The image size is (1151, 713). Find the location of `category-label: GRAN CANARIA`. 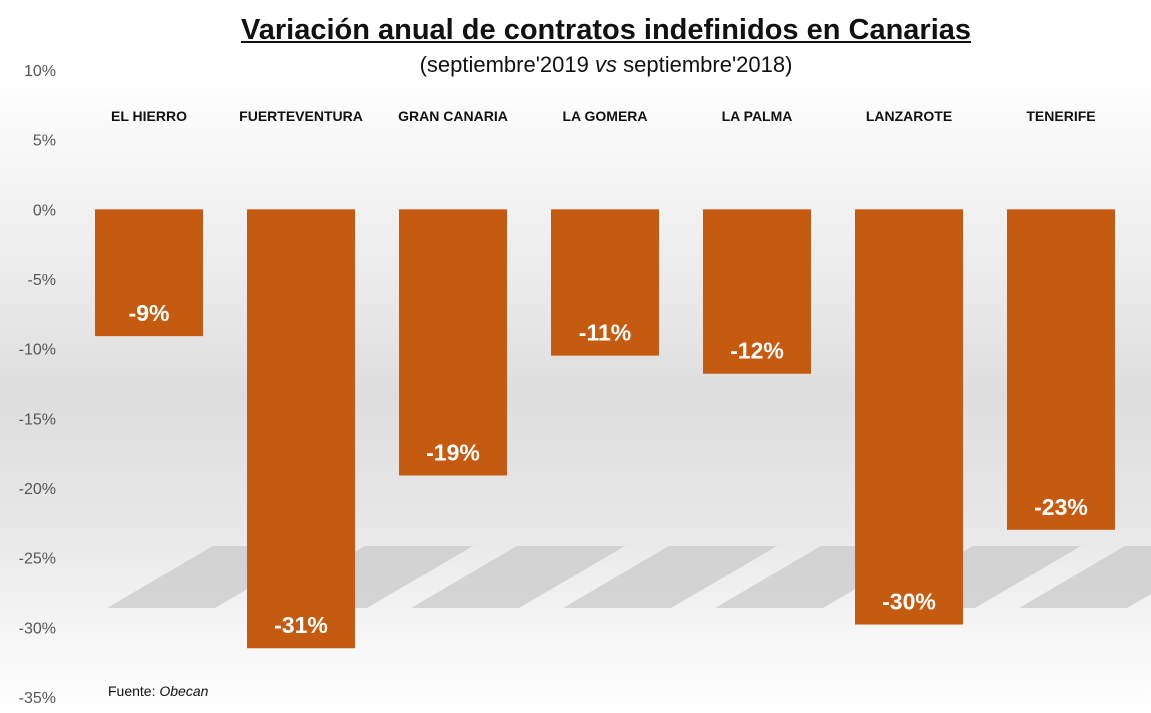

category-label: GRAN CANARIA is located at coordinates (453, 116).